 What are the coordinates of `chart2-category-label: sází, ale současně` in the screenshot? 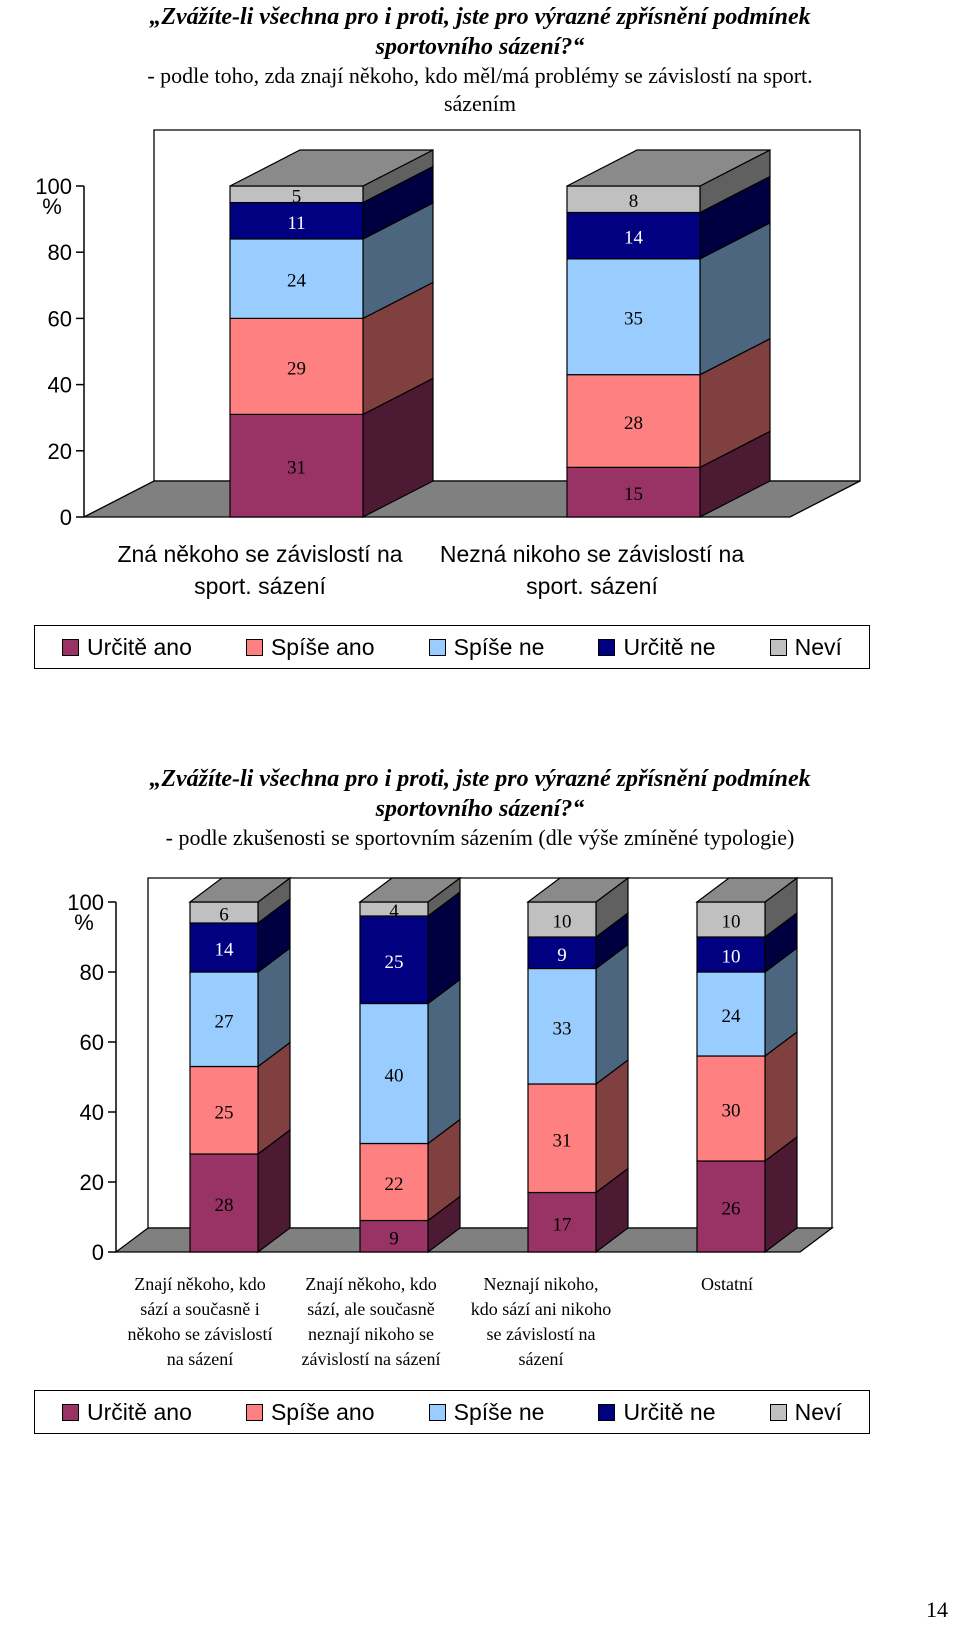 It's located at (370, 1309).